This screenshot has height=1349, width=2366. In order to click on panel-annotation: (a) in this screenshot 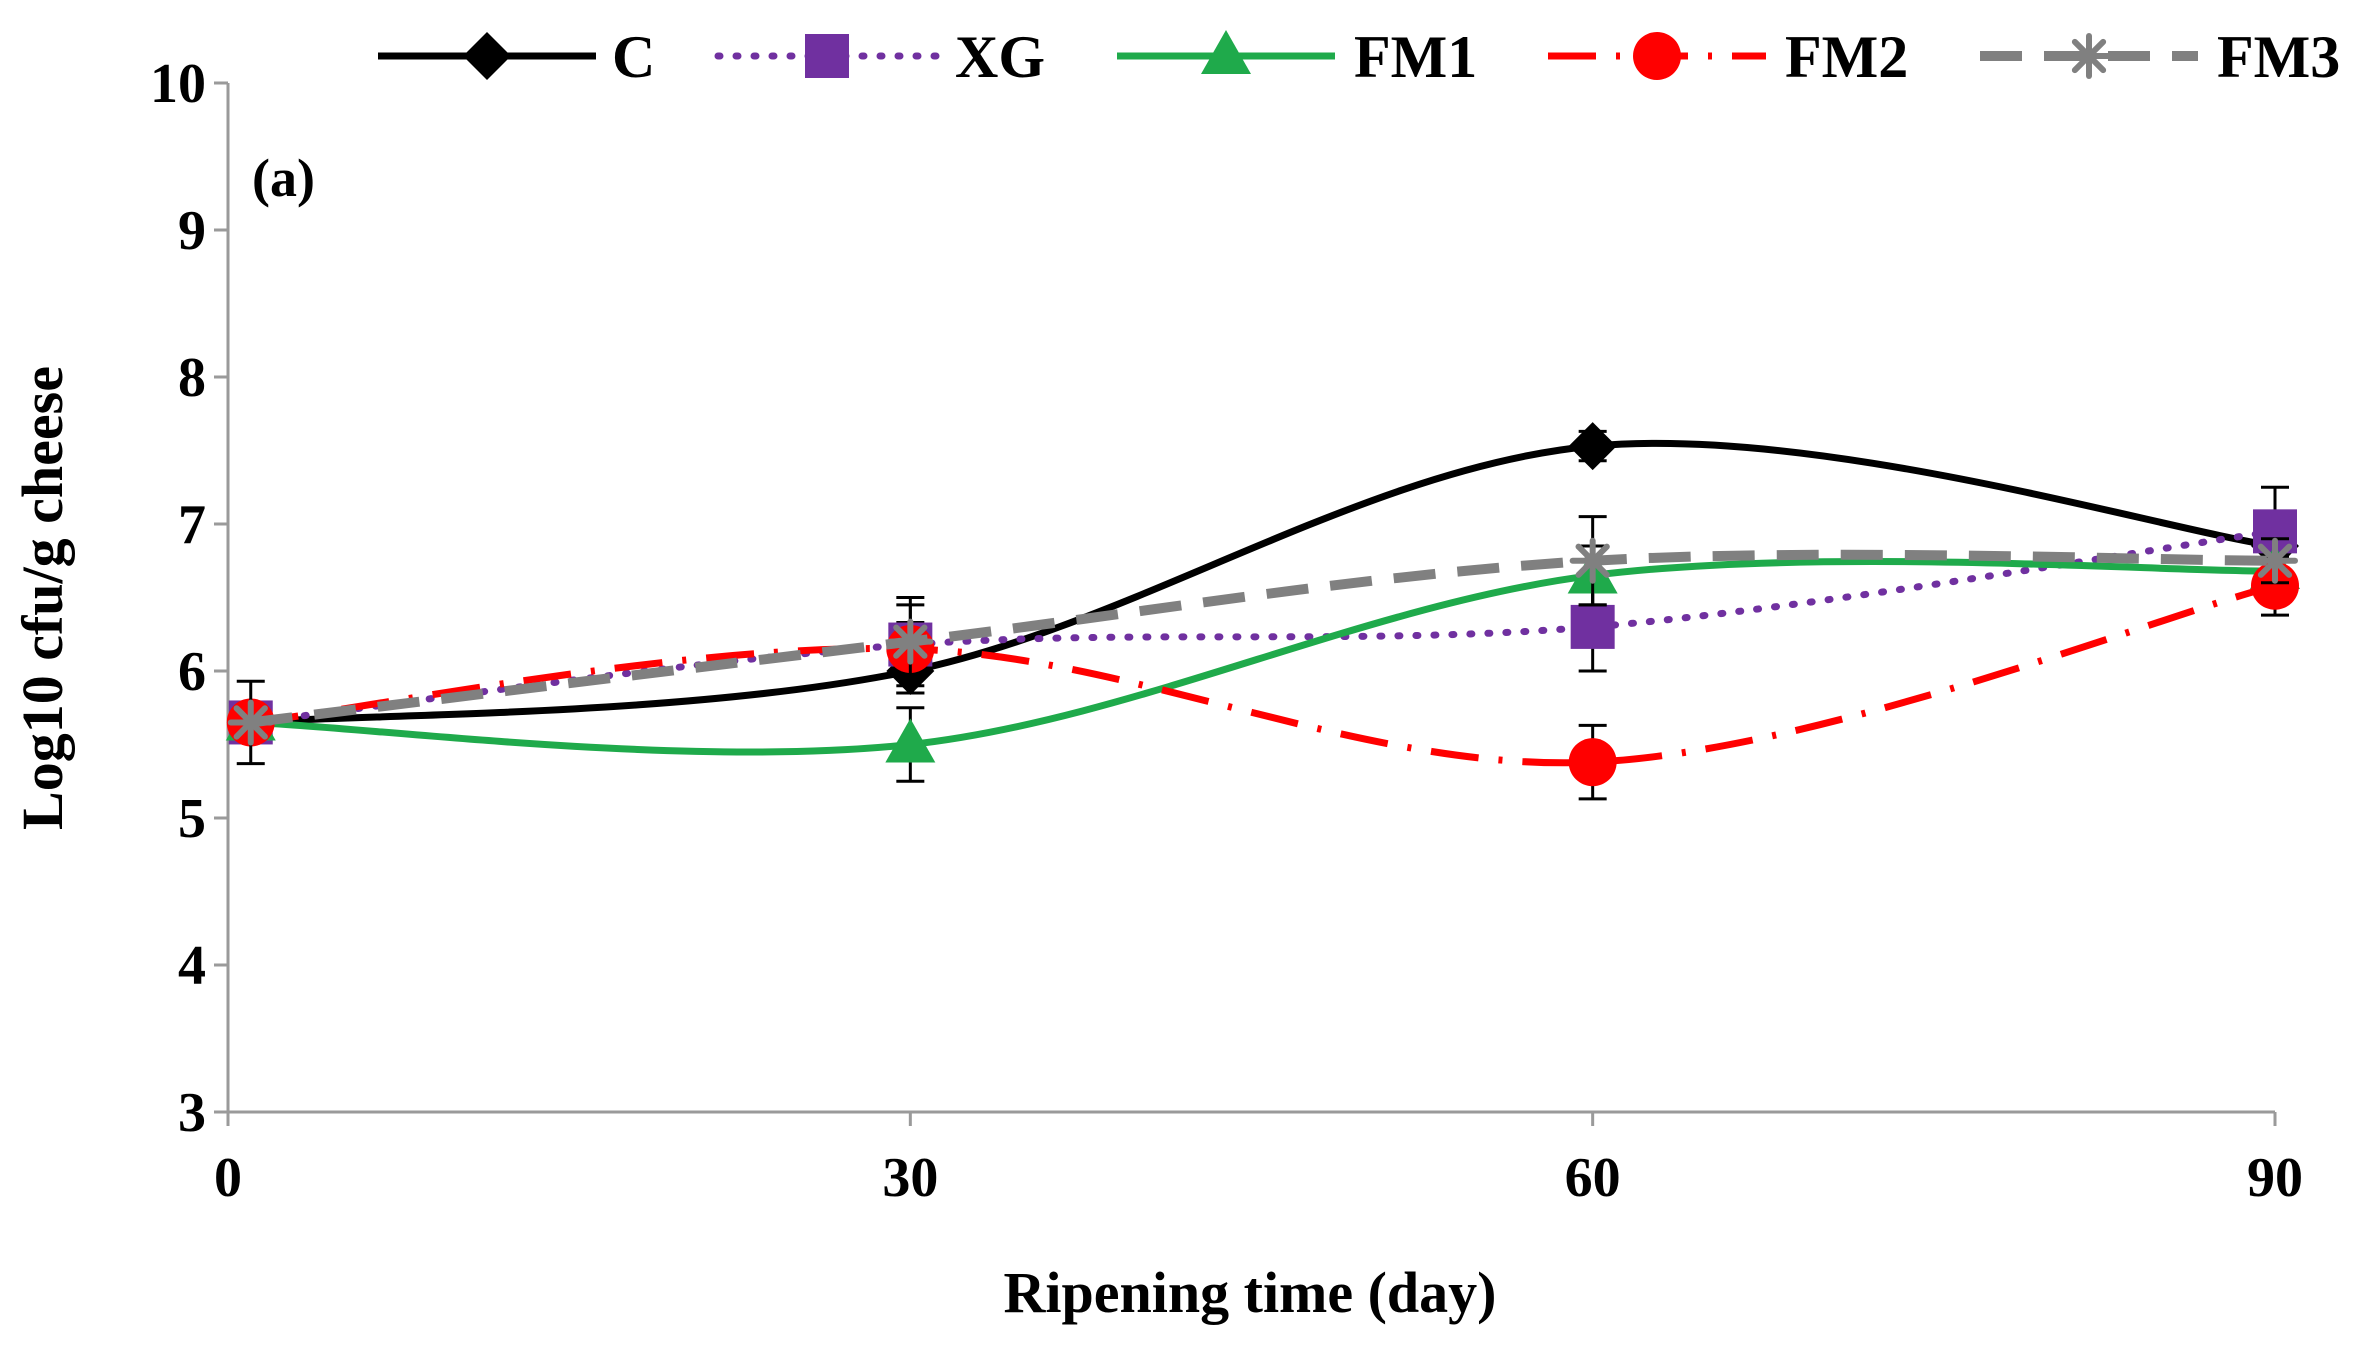, I will do `click(283, 178)`.